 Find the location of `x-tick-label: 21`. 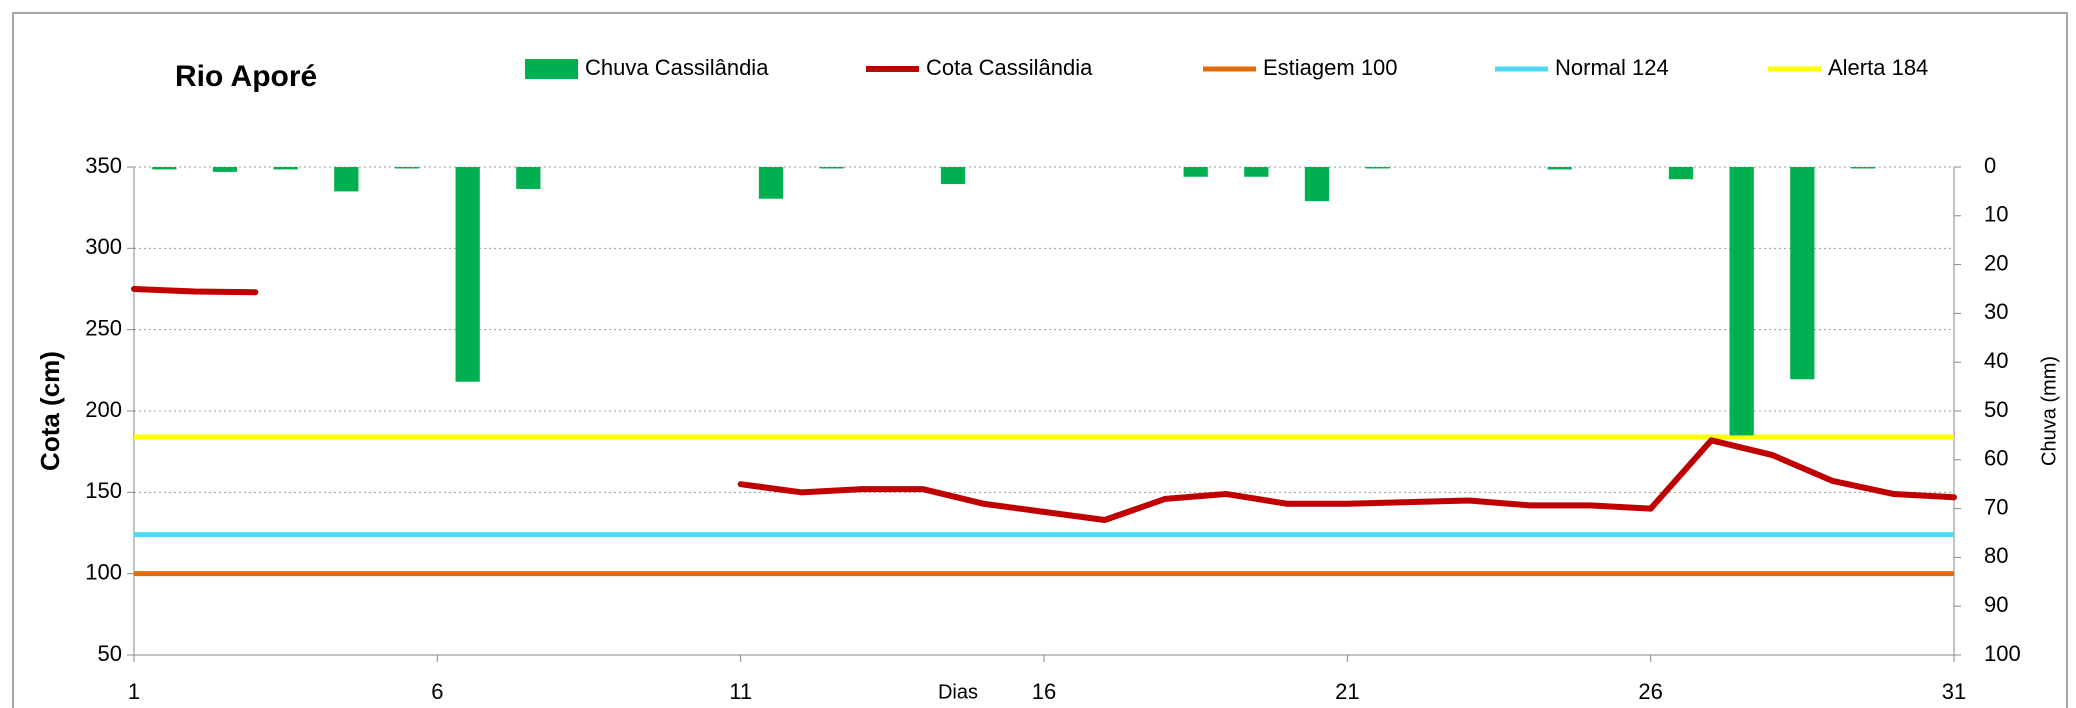

x-tick-label: 21 is located at coordinates (1347, 691).